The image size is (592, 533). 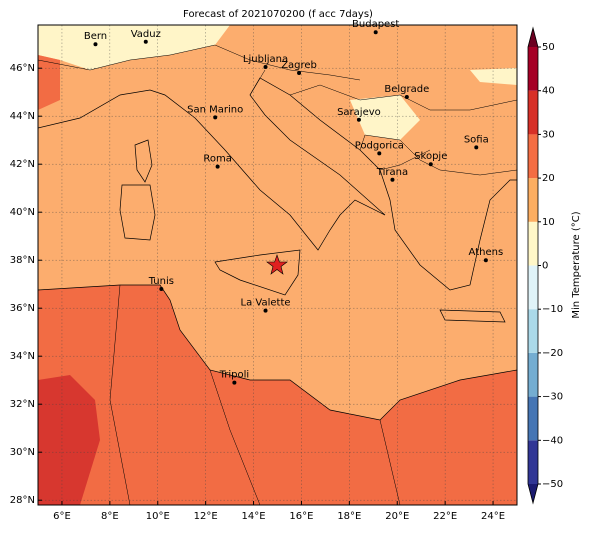 I want to click on city-label: Podgorica, so click(x=379, y=145).